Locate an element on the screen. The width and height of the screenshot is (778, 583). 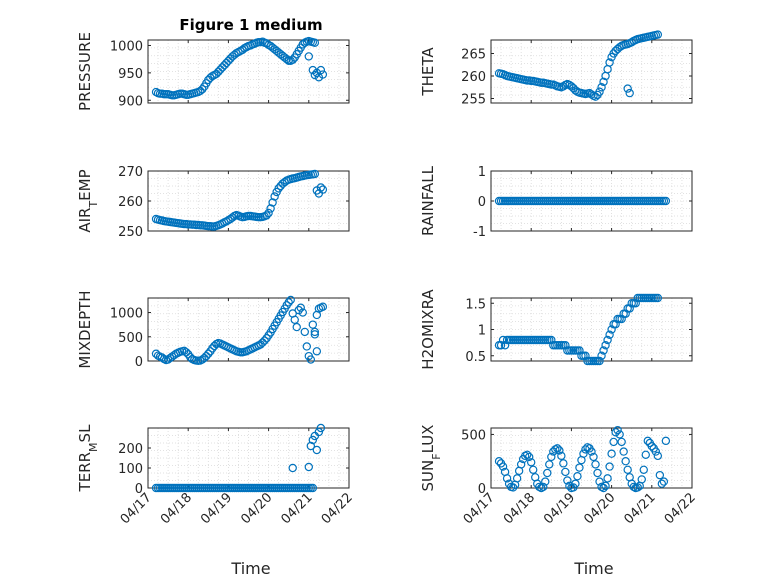
y-tick-label: 1000 is located at coordinates (126, 46).